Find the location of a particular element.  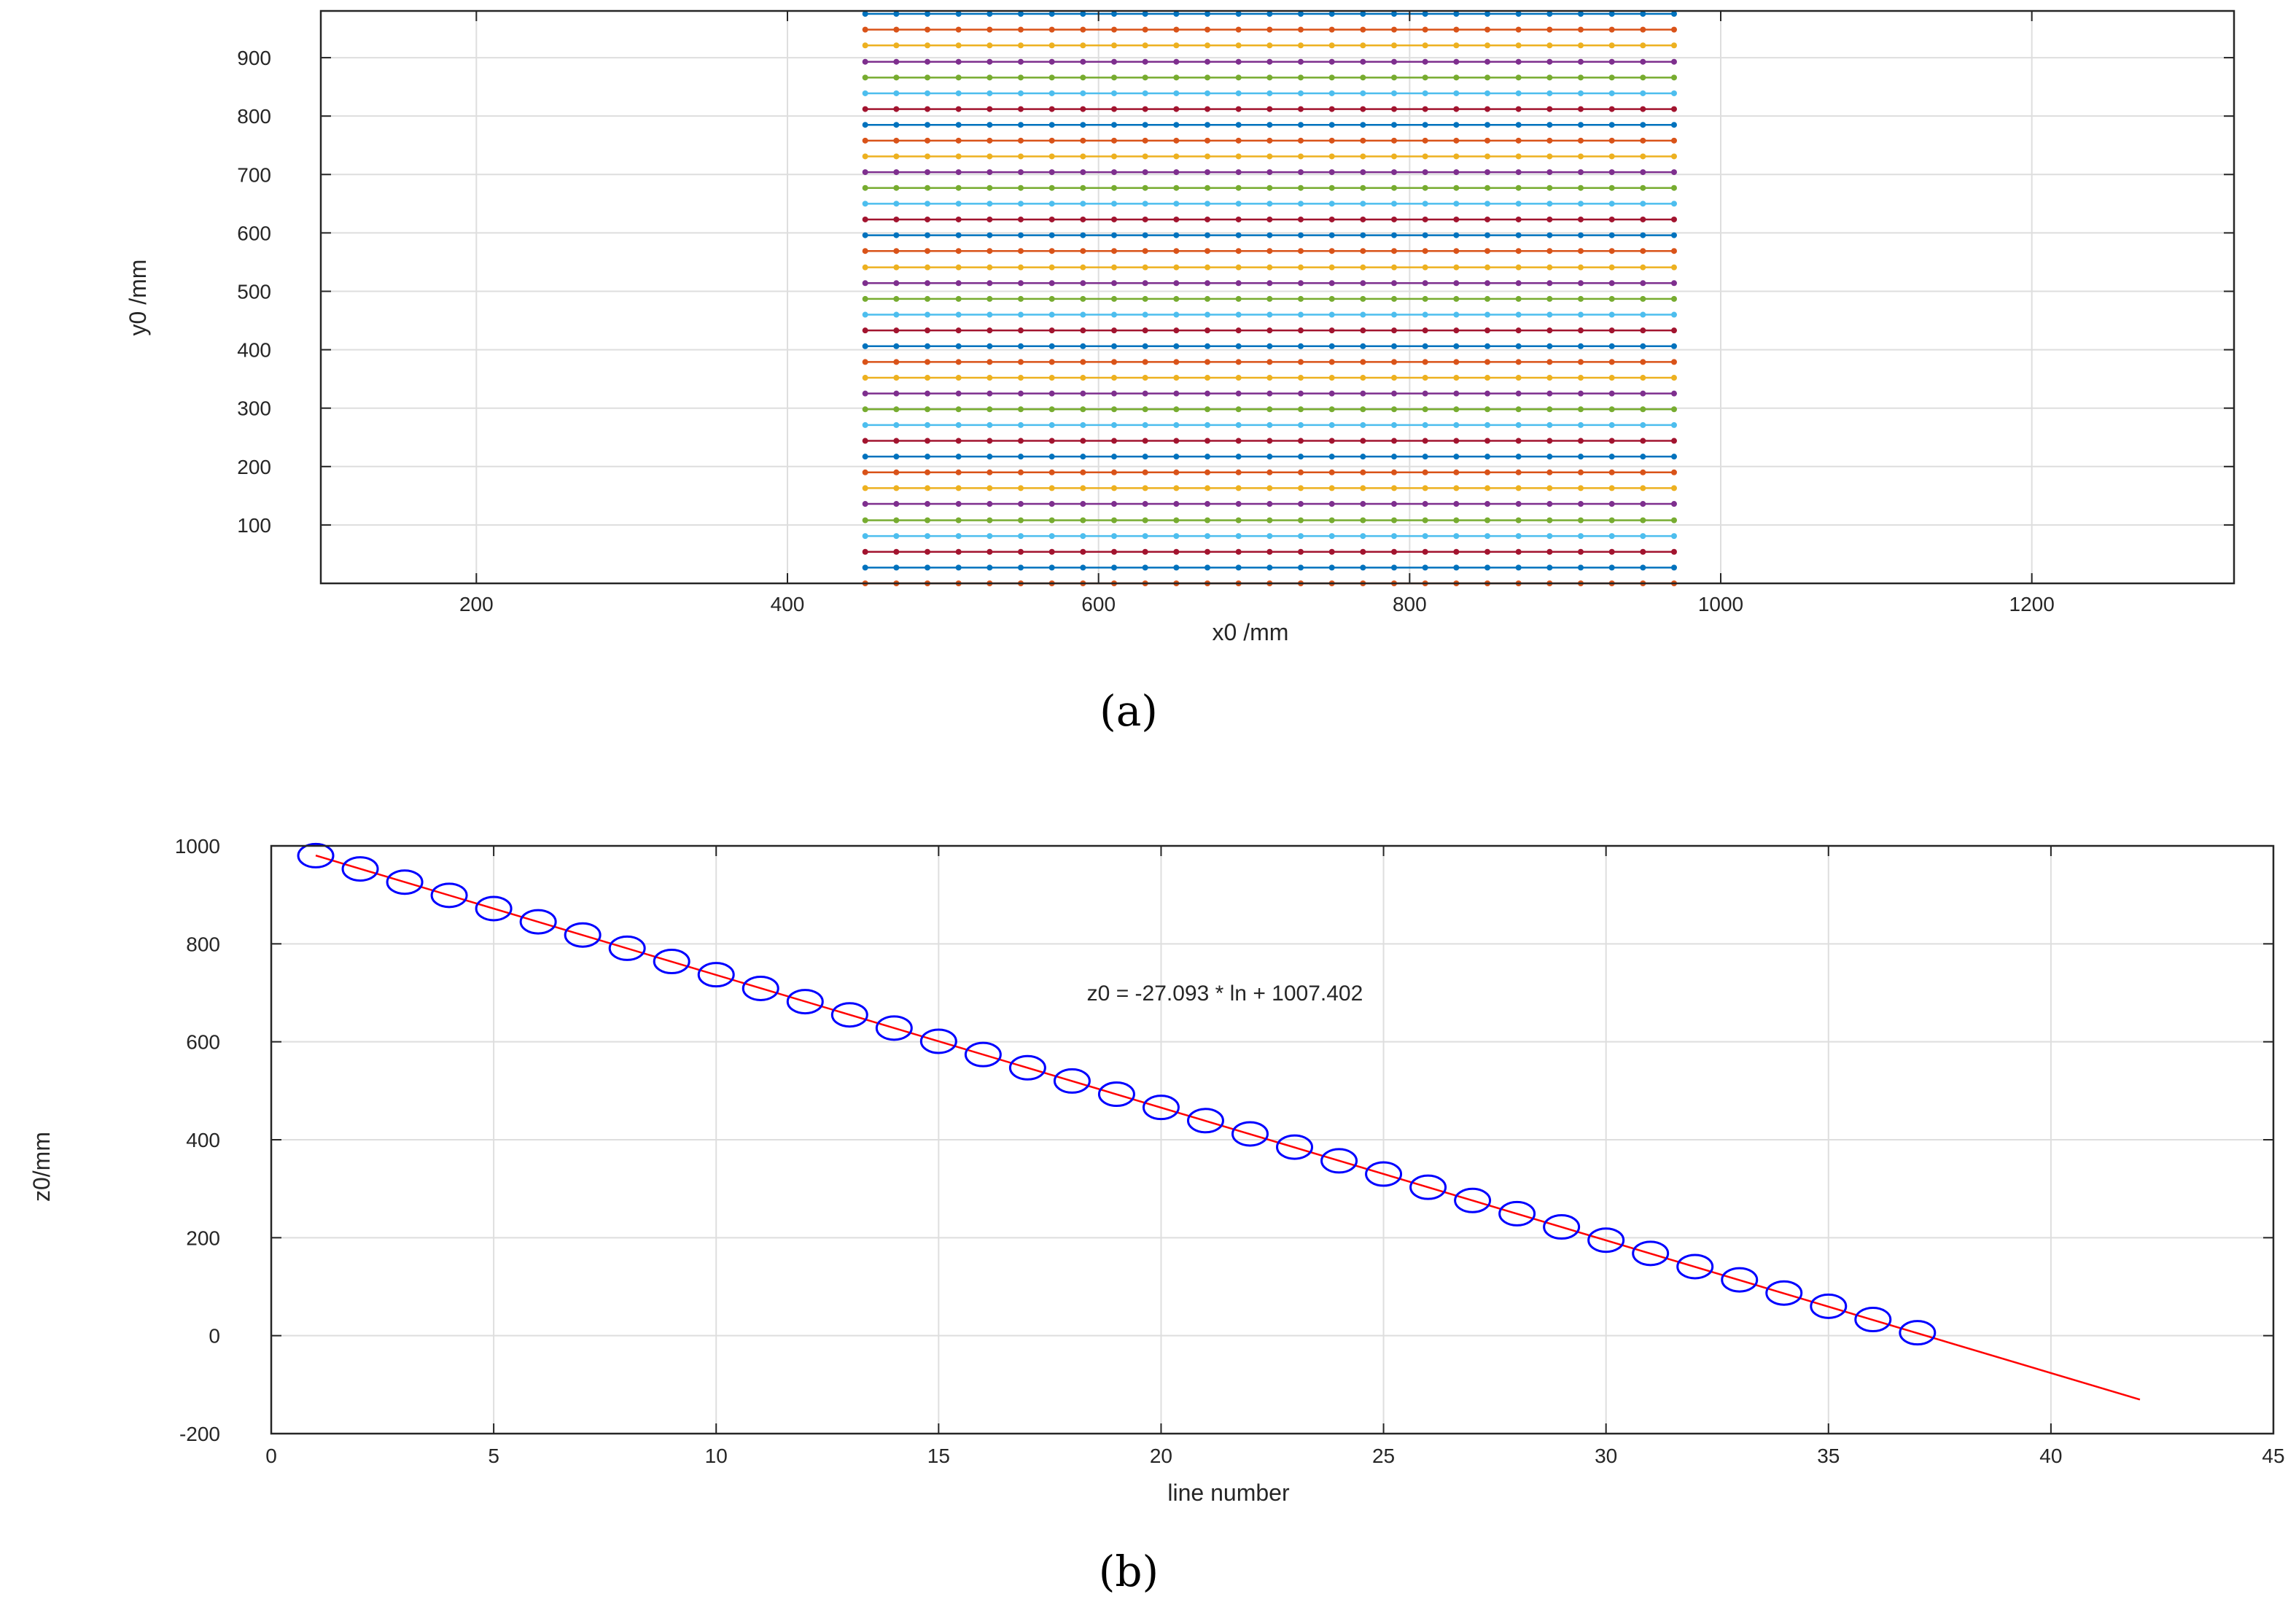

y-tick-label: 900 is located at coordinates (254, 58).